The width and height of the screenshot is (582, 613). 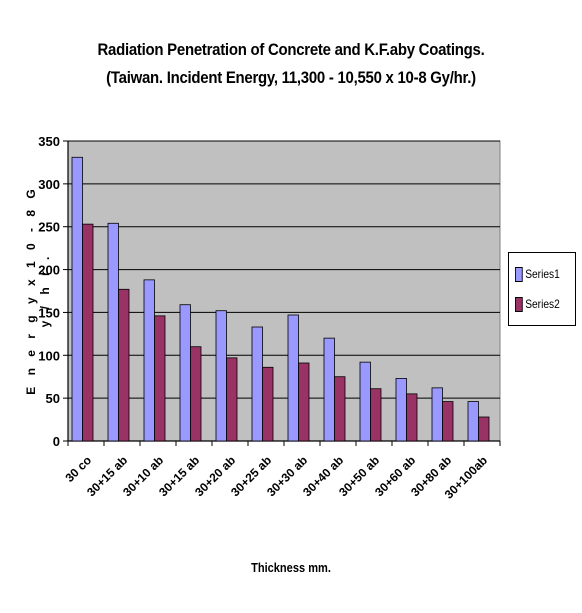 What do you see at coordinates (519, 305) in the screenshot?
I see `legend-swatch-series2` at bounding box center [519, 305].